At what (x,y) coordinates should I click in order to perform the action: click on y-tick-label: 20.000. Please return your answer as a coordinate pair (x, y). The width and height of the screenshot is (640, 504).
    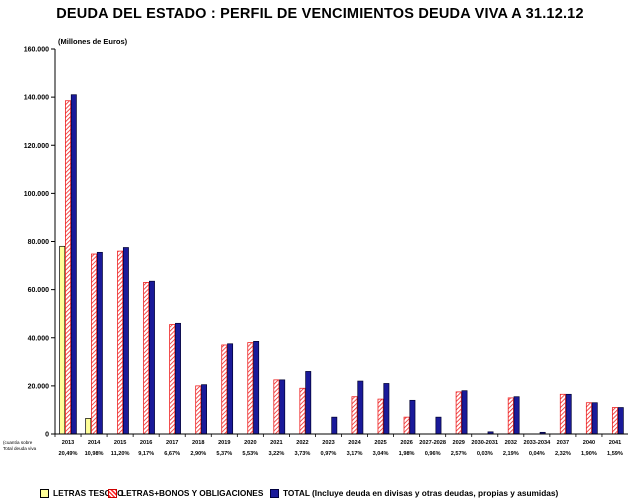
    Looking at the image, I should click on (39, 386).